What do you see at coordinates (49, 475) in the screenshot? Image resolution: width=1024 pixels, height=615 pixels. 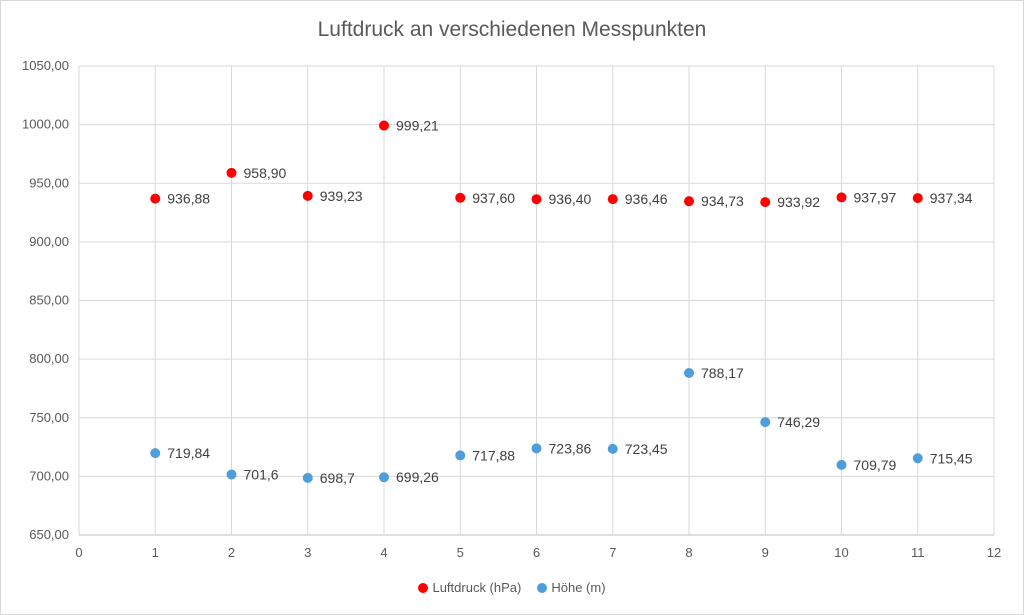 I see `y-tick-label: 700,00` at bounding box center [49, 475].